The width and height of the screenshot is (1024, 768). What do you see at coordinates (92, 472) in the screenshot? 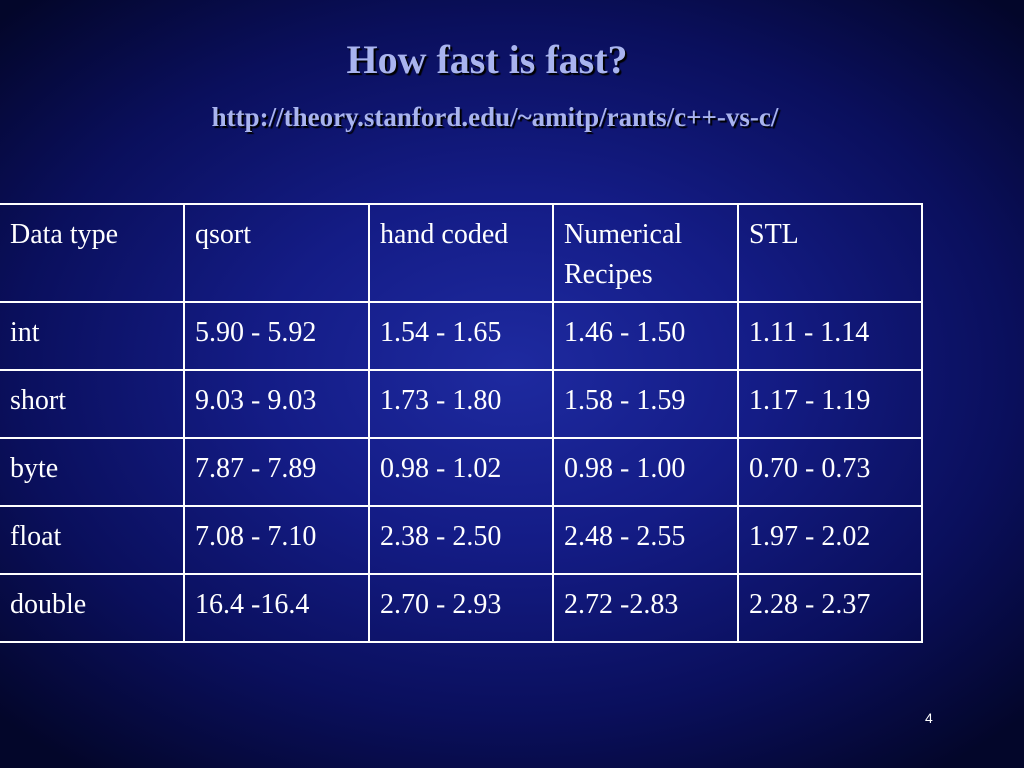
I see `table-cell: byte` at bounding box center [92, 472].